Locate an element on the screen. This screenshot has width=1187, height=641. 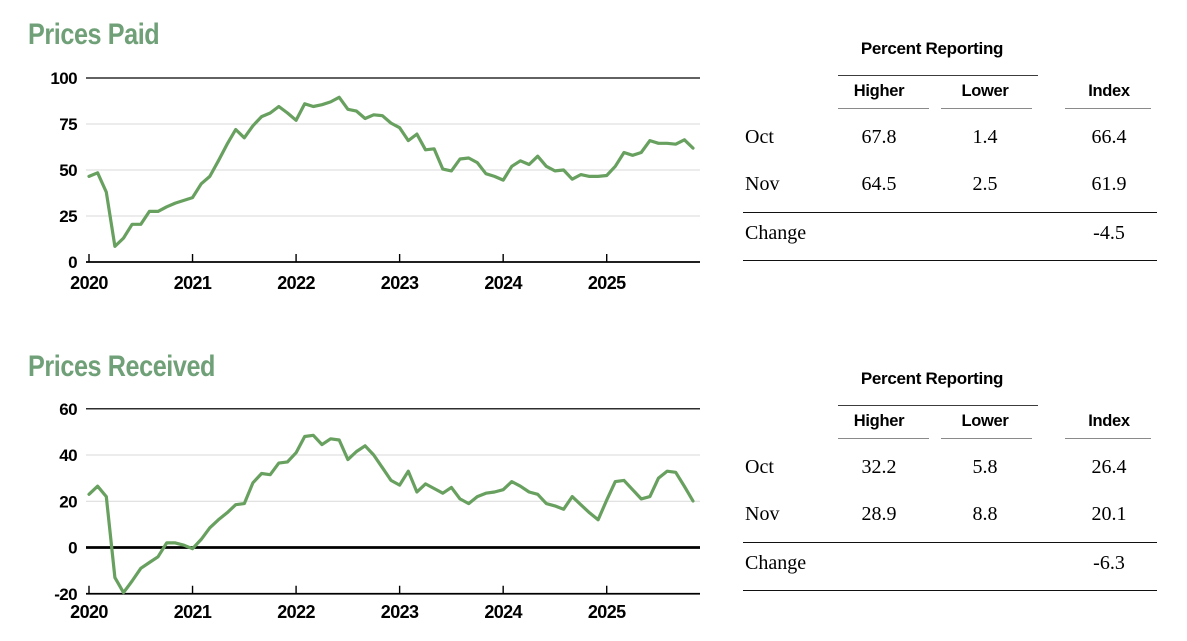
y-axis-label-40: 40 is located at coordinates (68, 455).